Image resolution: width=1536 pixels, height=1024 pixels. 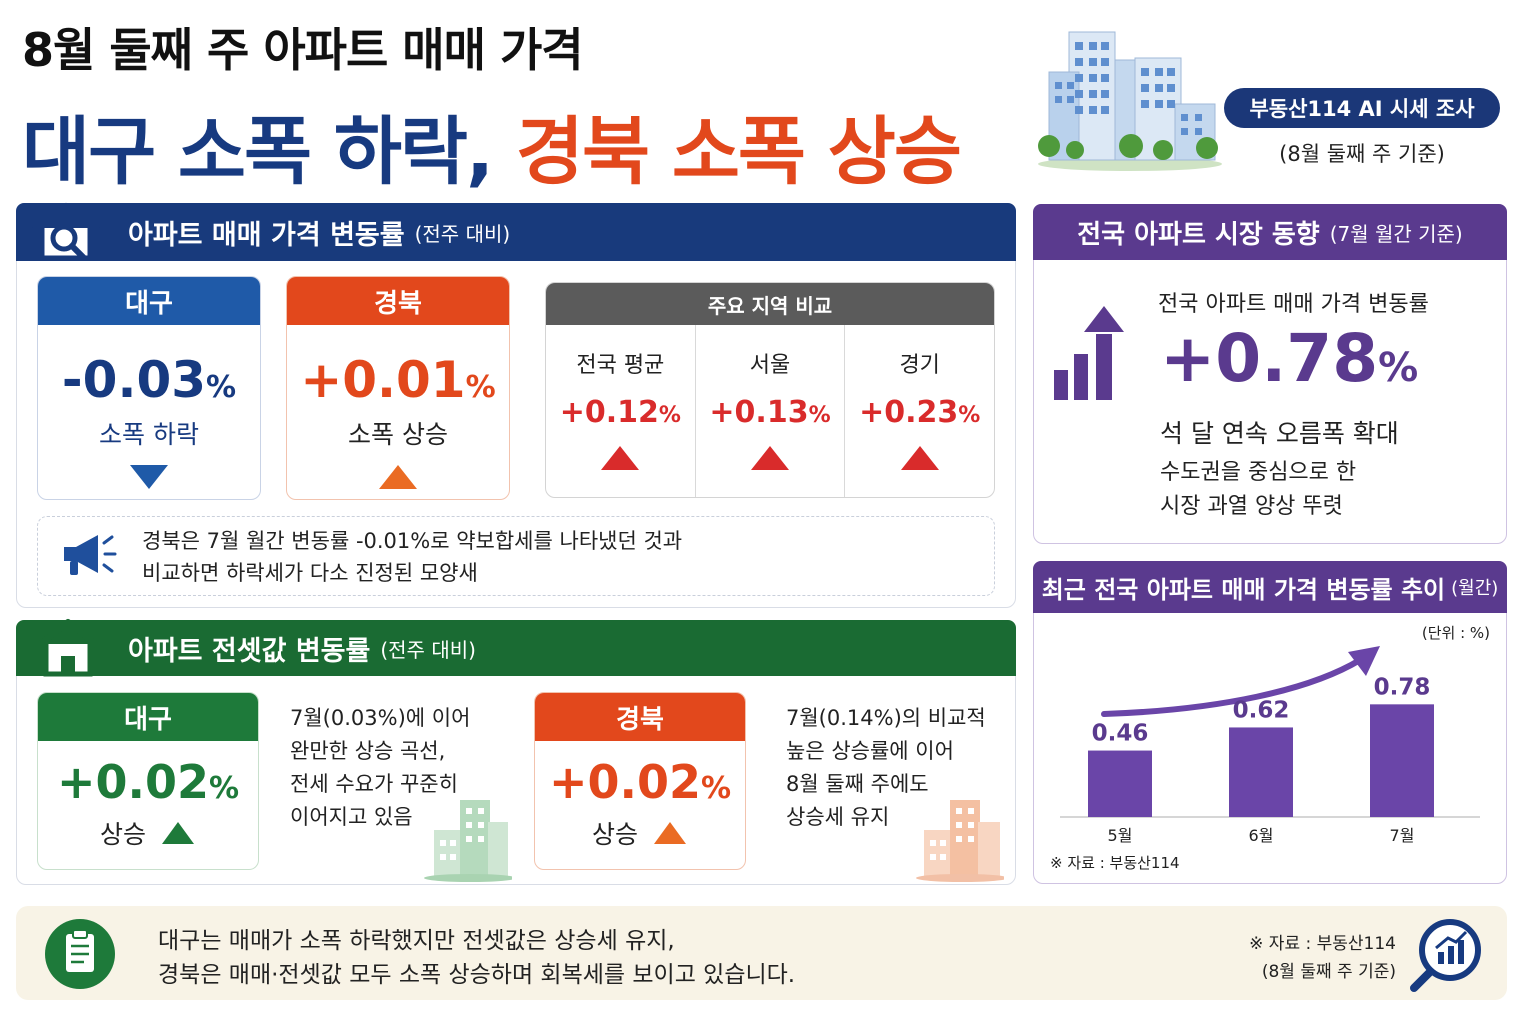 What do you see at coordinates (477, 975) in the screenshot?
I see `summary-line: 경북은 매매·전셋값 모두 소폭 상승하며 회복세를 보이고 있습니다.` at bounding box center [477, 975].